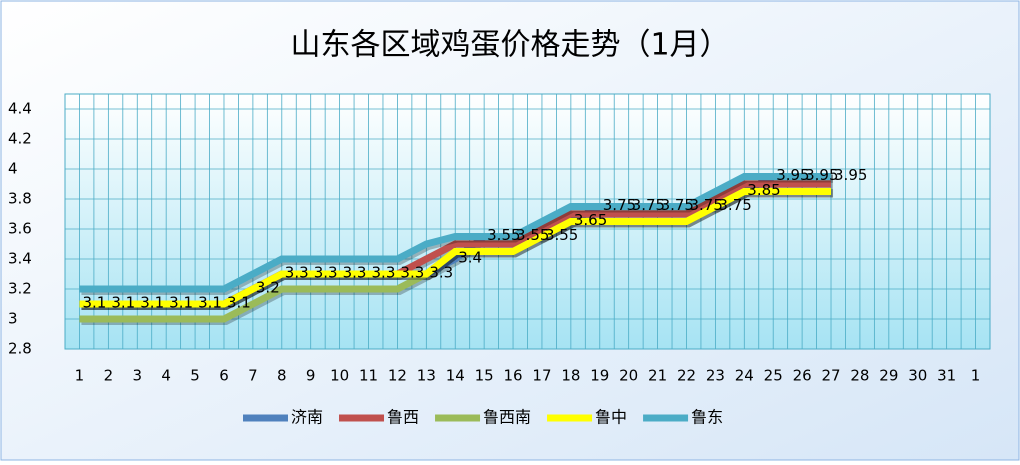  I want to click on x-tick-label: 9, so click(311, 376).